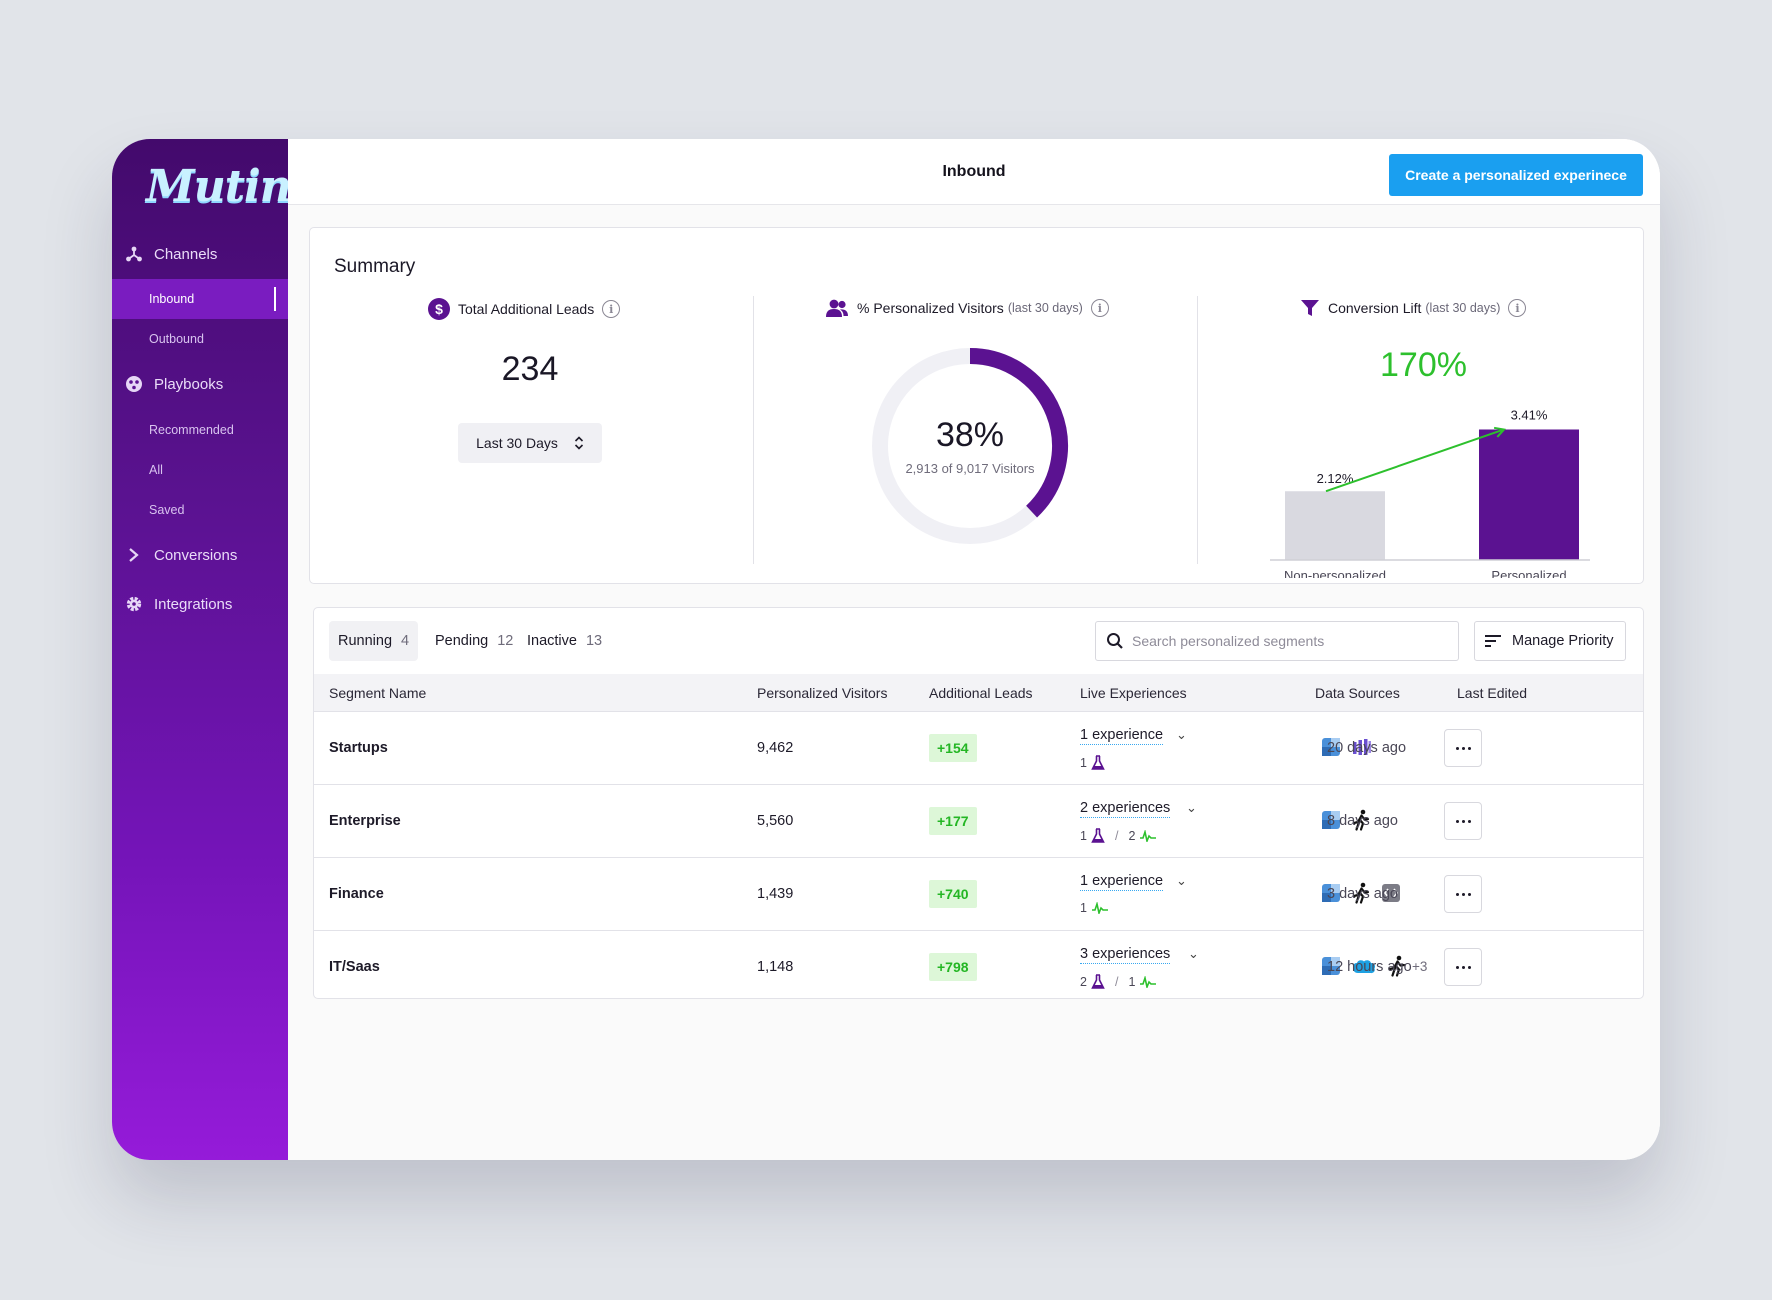  I want to click on sidebar-item-channels: Channels, so click(200, 254).